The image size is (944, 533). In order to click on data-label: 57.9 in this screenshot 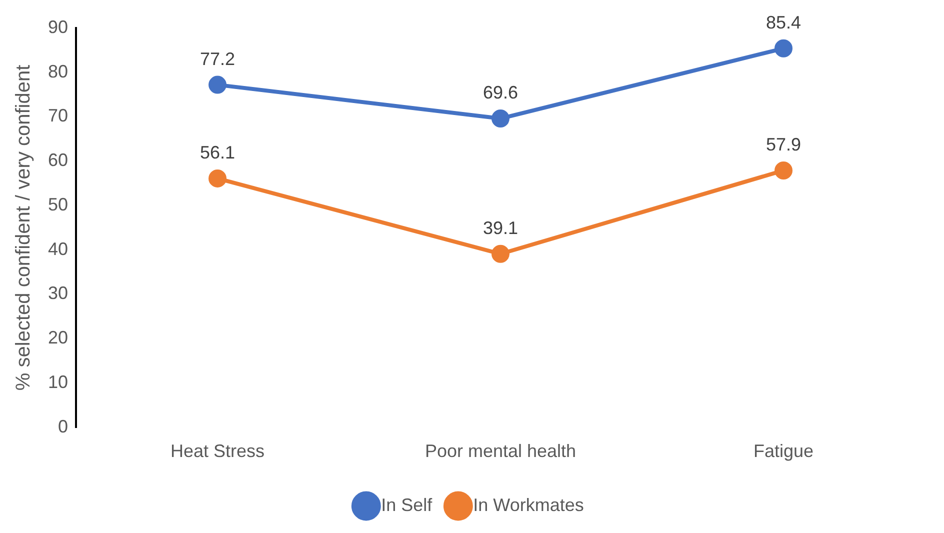, I will do `click(784, 144)`.